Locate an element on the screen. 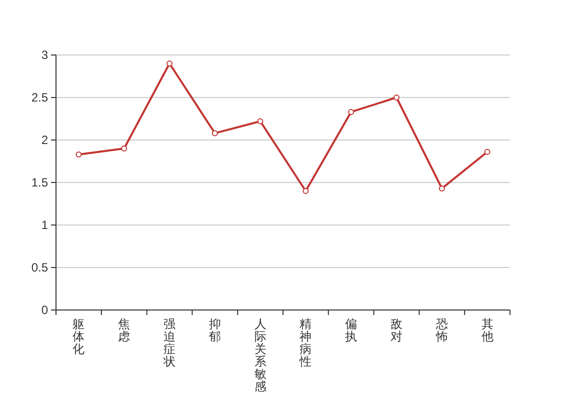  y-tick-label: 1.5 is located at coordinates (39, 183).